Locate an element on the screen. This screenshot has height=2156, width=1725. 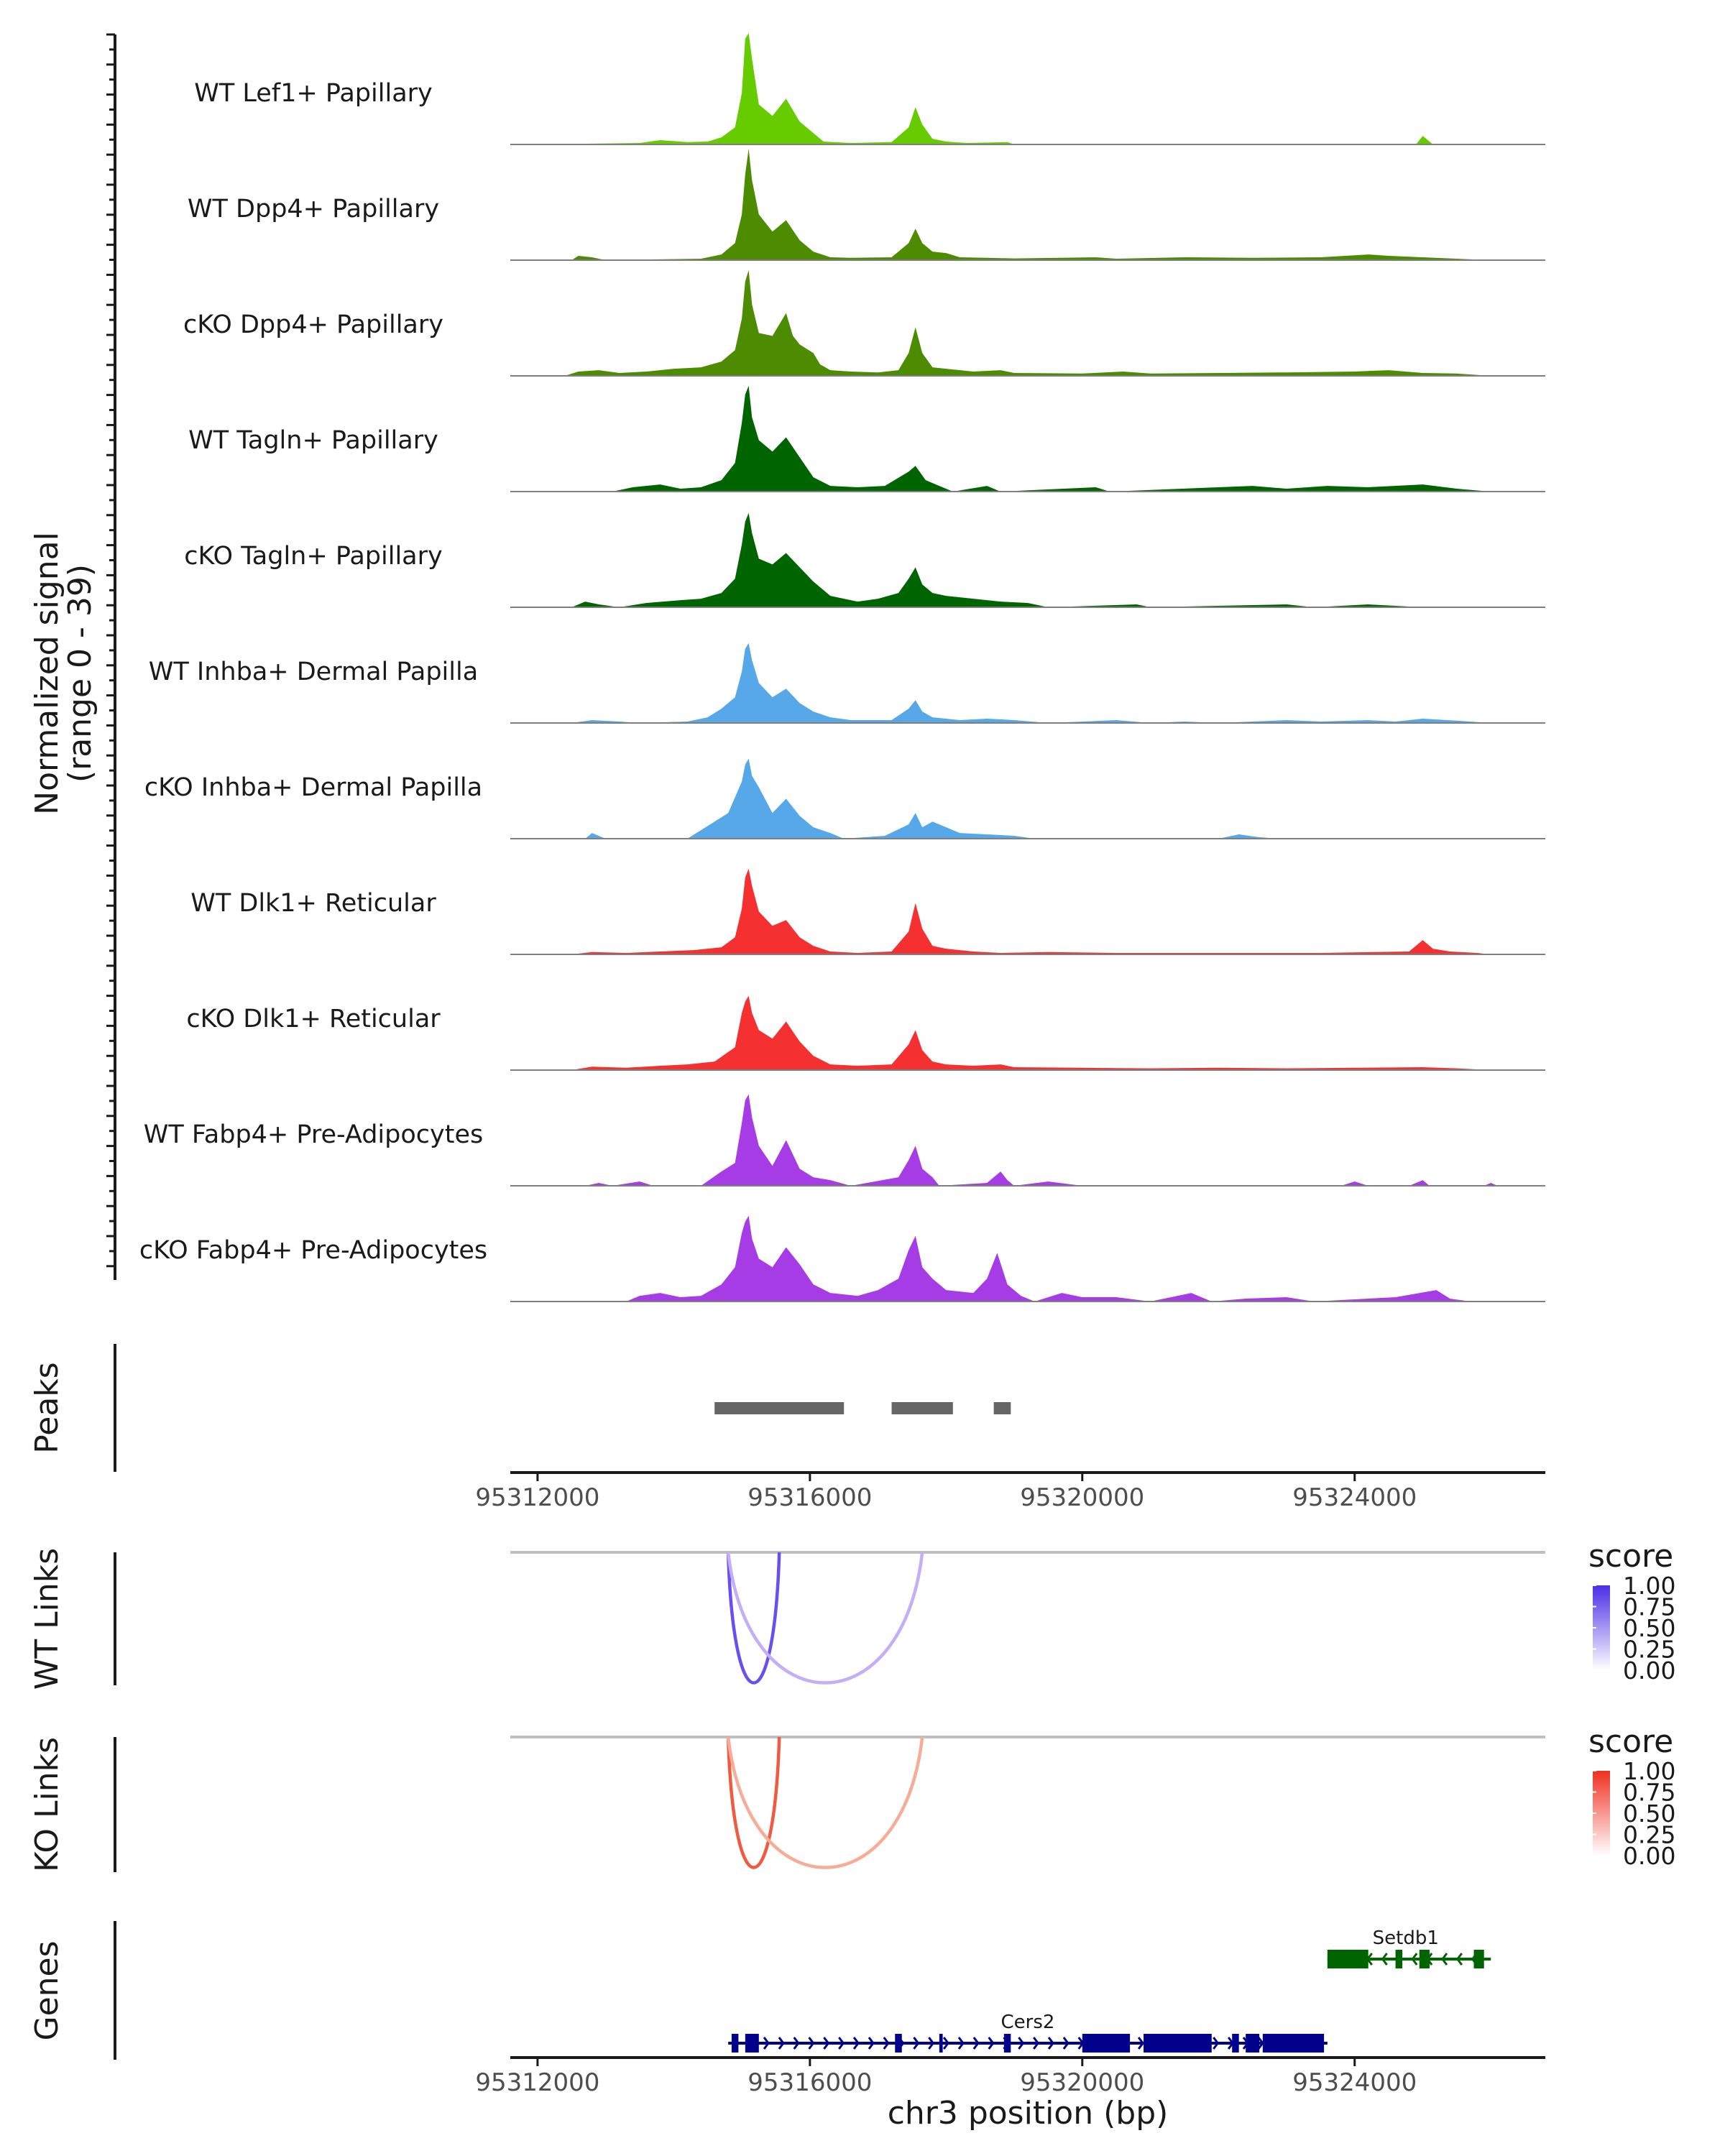
genes-panel: Genes Setdb1 Cers2 is located at coordinates (760, 1991).